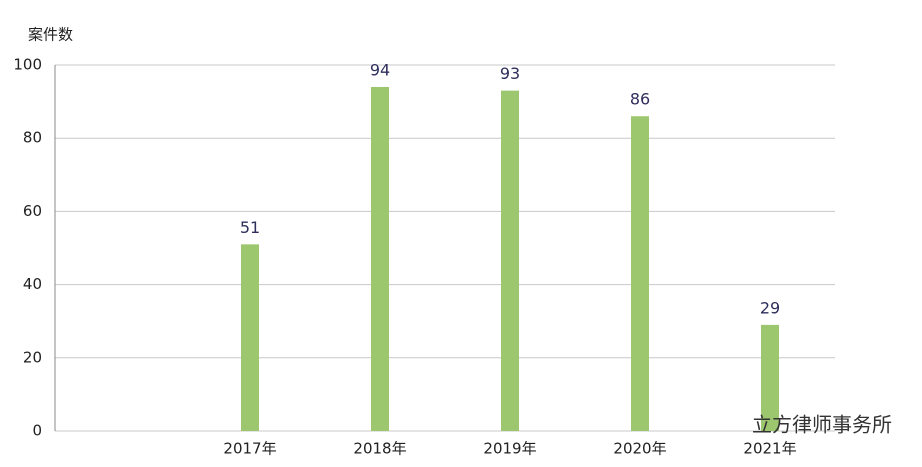 This screenshot has width=922, height=467. Describe the element at coordinates (379, 449) in the screenshot. I see `x-tick-label: 2018年` at that location.